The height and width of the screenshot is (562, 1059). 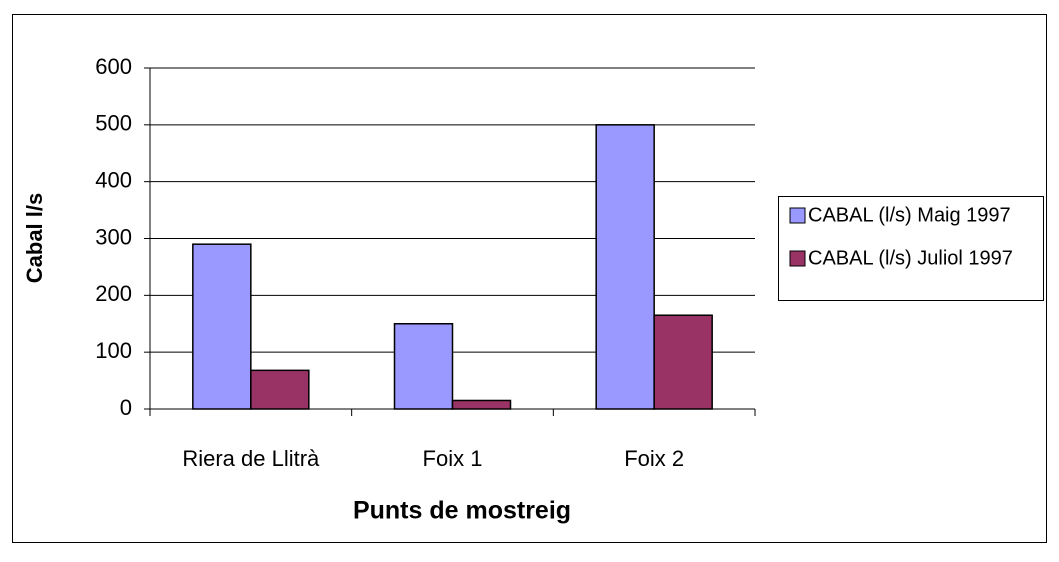 I want to click on legend-label: CABAL (l/s) Maig 1997, so click(x=909, y=215).